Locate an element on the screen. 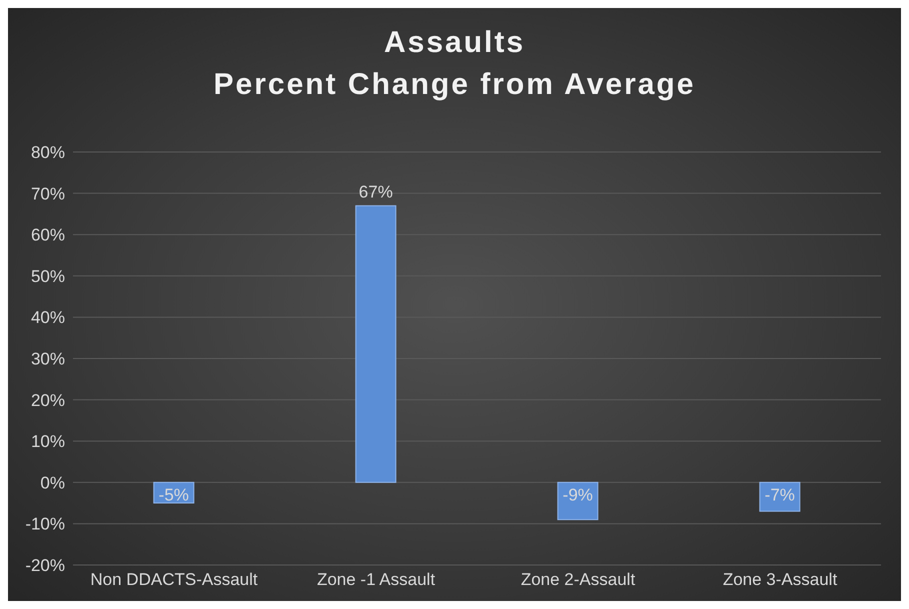 The image size is (909, 609). y-tick-label: 0% is located at coordinates (52, 482).